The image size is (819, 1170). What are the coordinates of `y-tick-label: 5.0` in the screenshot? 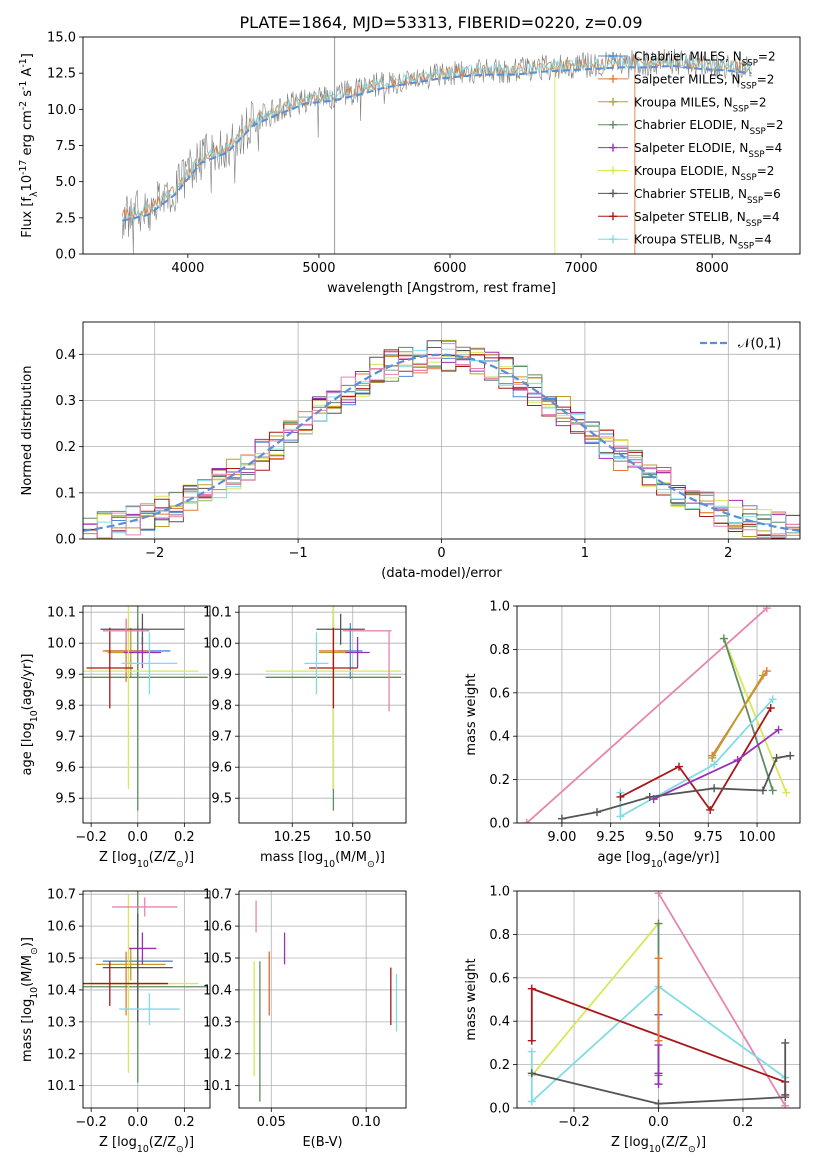 It's located at (65, 182).